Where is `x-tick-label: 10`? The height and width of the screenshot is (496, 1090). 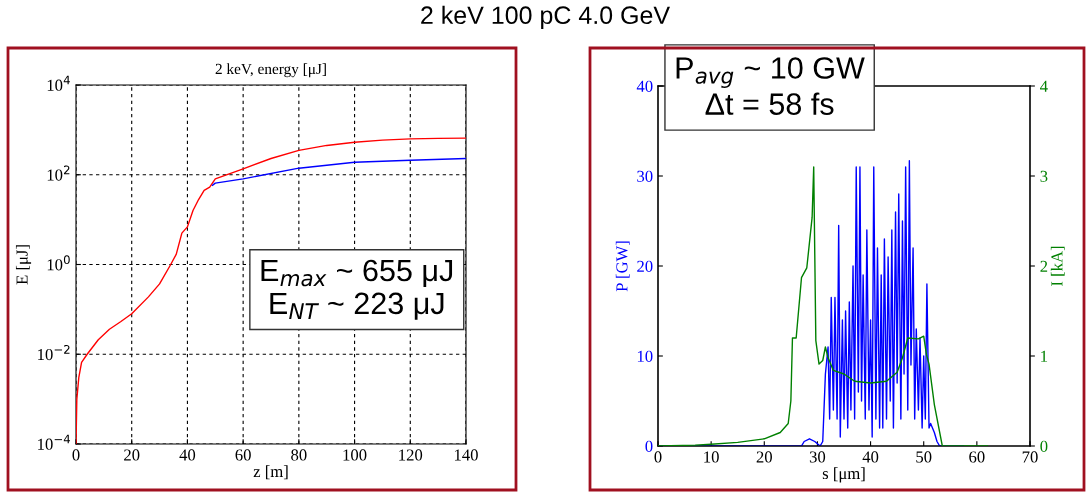
x-tick-label: 10 is located at coordinates (711, 457).